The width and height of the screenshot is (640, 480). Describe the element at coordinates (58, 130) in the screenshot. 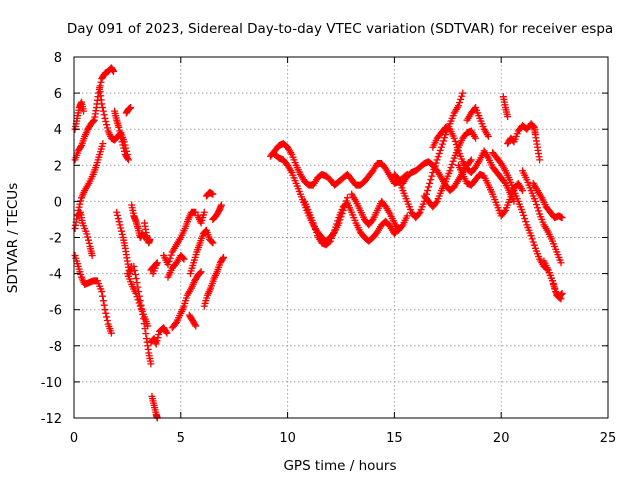

I see `y-tick-label: 4` at that location.